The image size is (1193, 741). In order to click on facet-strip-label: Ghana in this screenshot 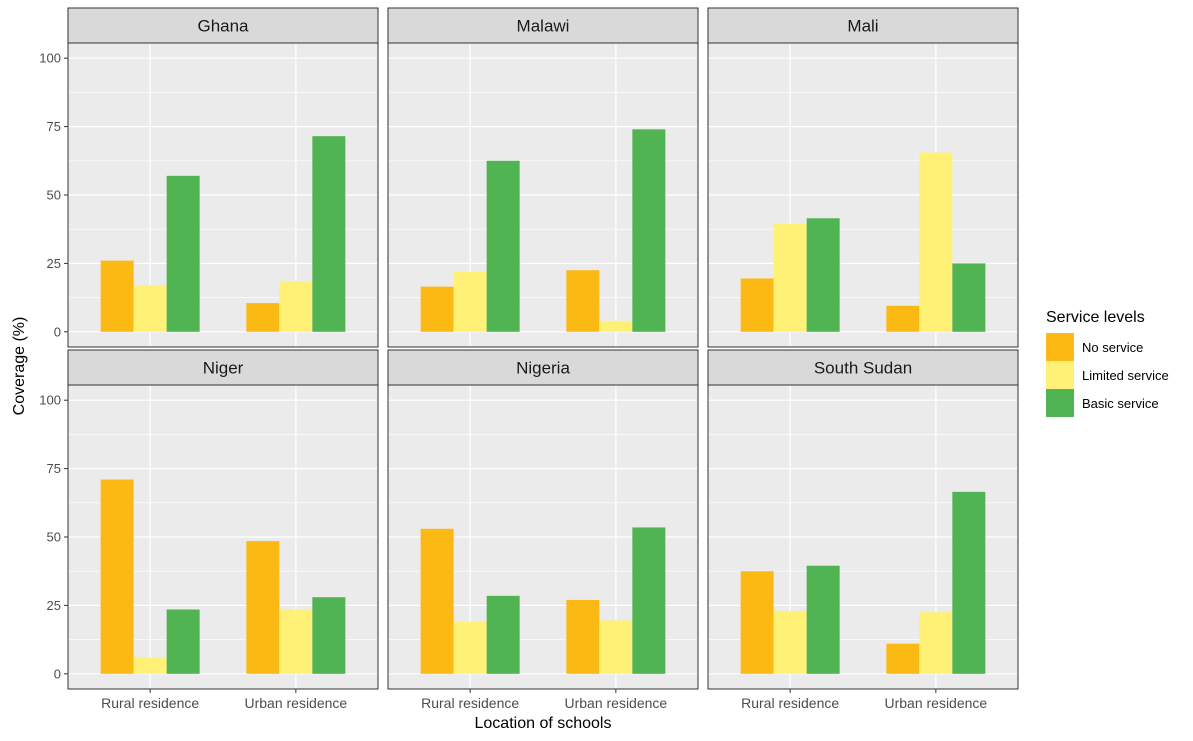, I will do `click(223, 26)`.